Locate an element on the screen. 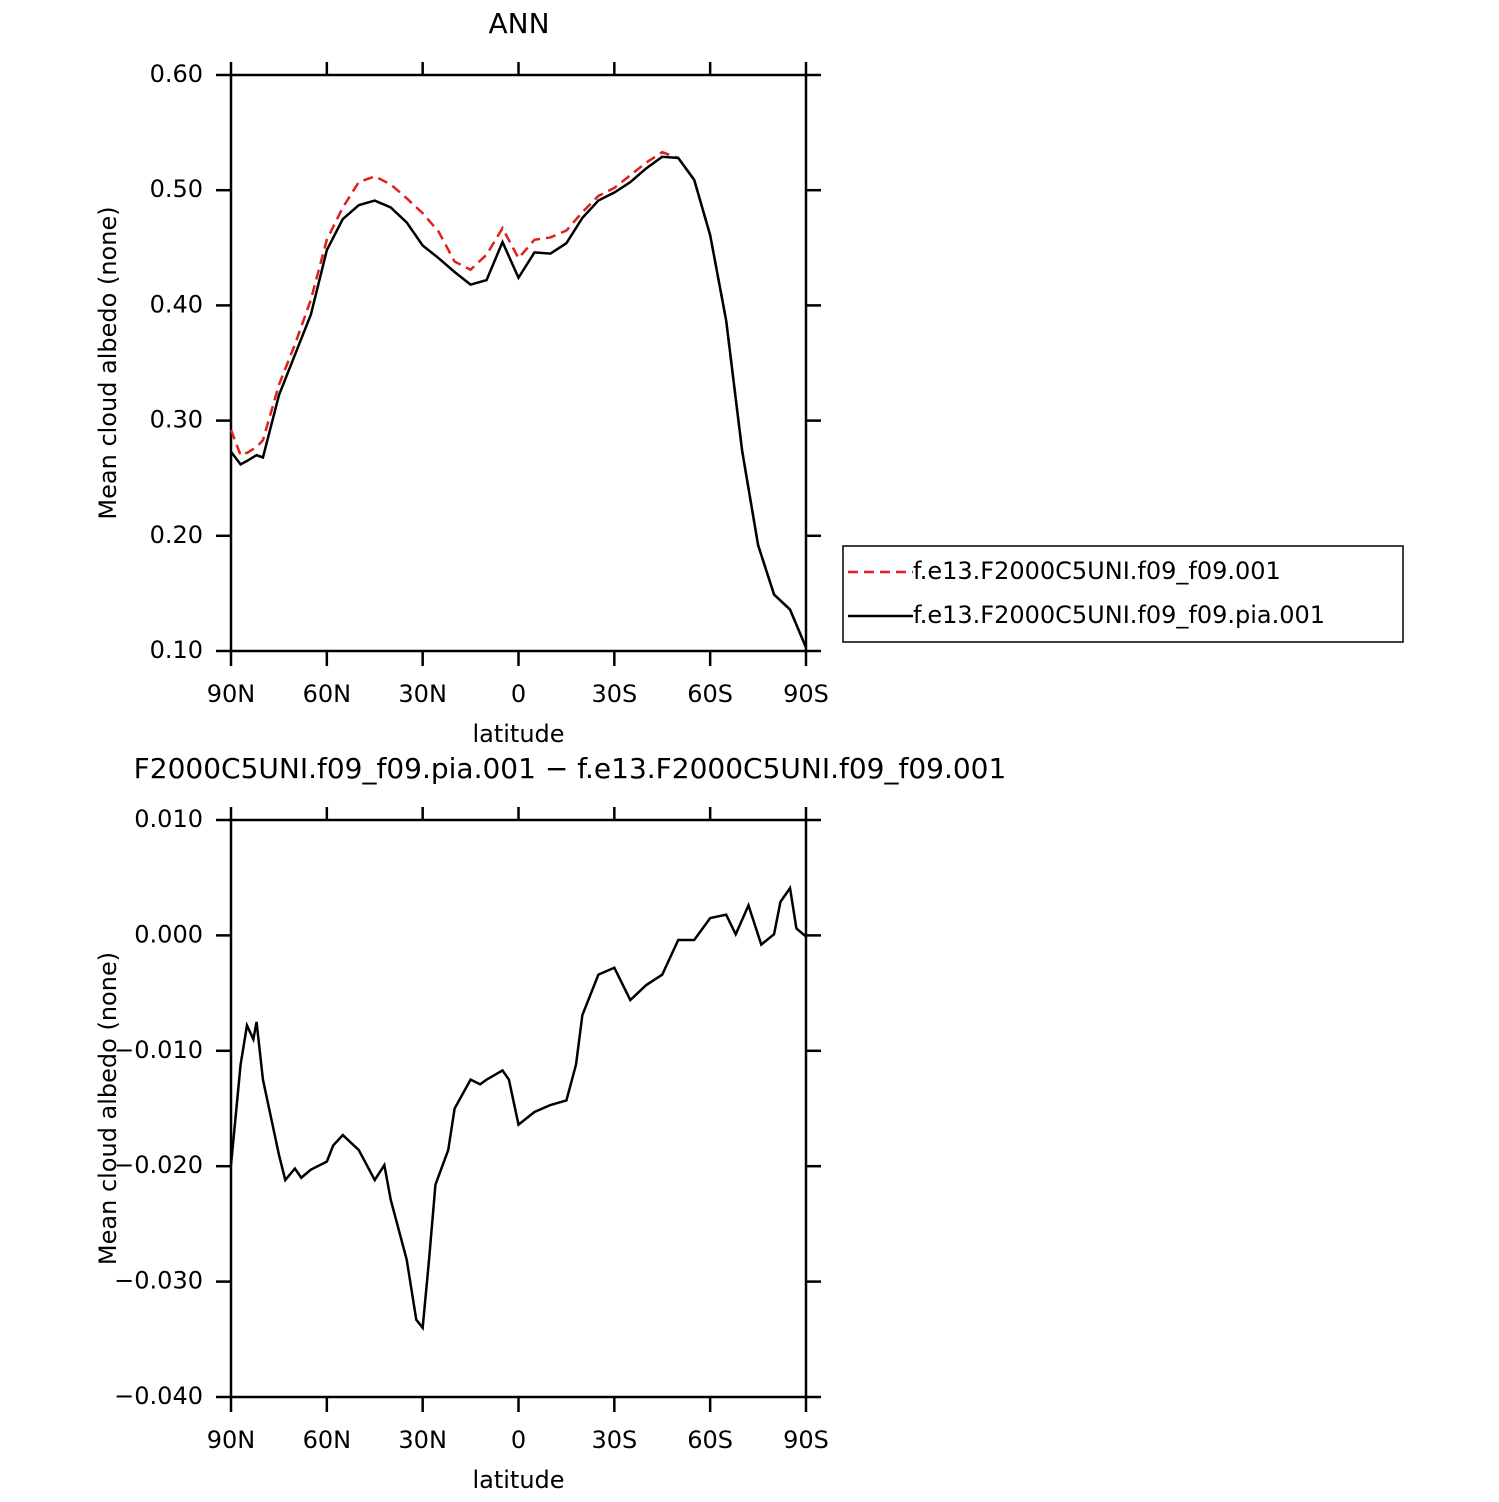 The width and height of the screenshot is (1499, 1502). y-tick-label: −0.020 is located at coordinates (158, 1165).